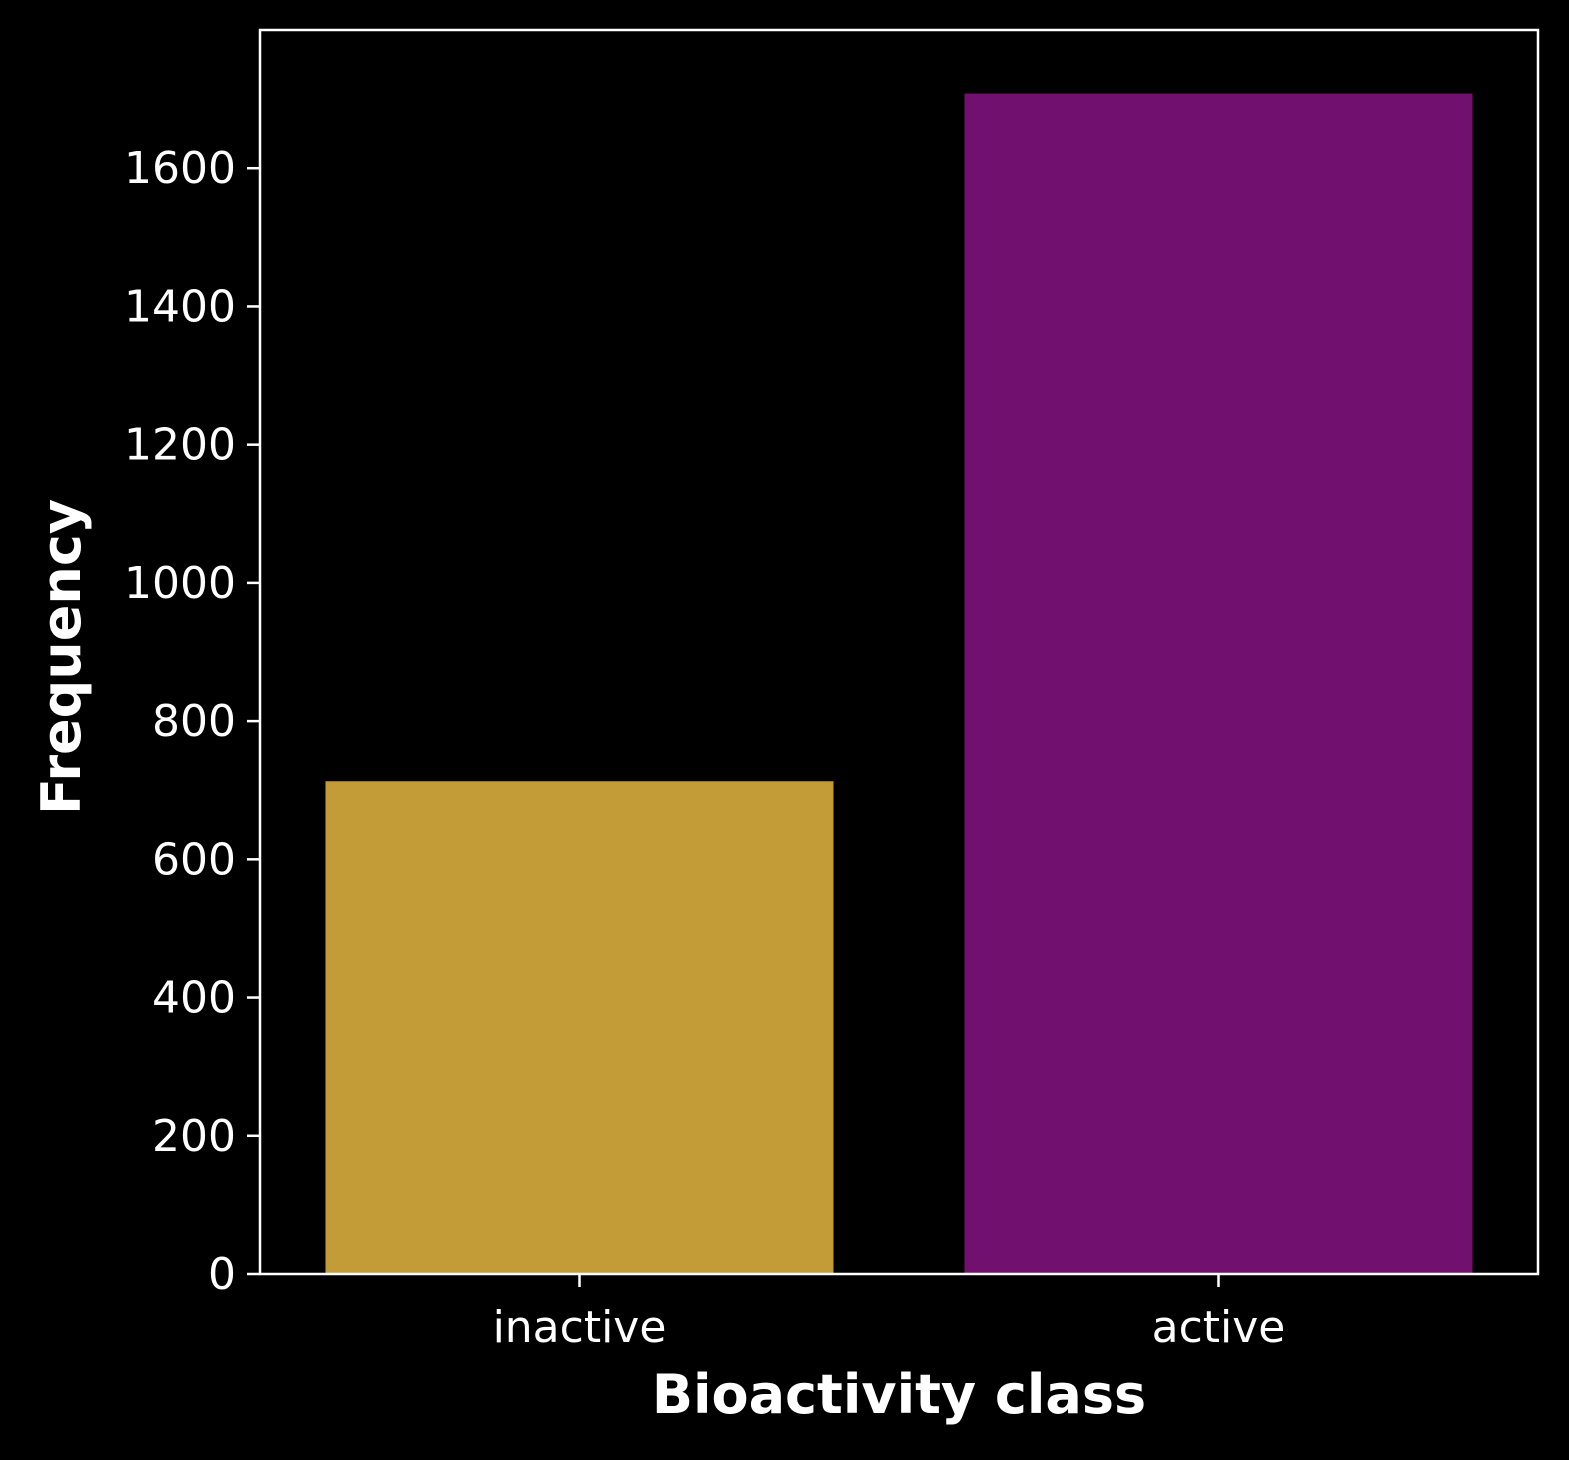 This screenshot has width=1569, height=1460. What do you see at coordinates (580, 1327) in the screenshot?
I see `x-tick-label: inactive` at bounding box center [580, 1327].